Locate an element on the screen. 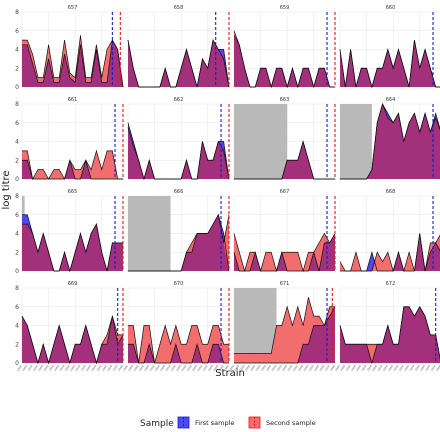 This screenshot has width=440, height=432. y-tick-label: 2 is located at coordinates (17, 344).